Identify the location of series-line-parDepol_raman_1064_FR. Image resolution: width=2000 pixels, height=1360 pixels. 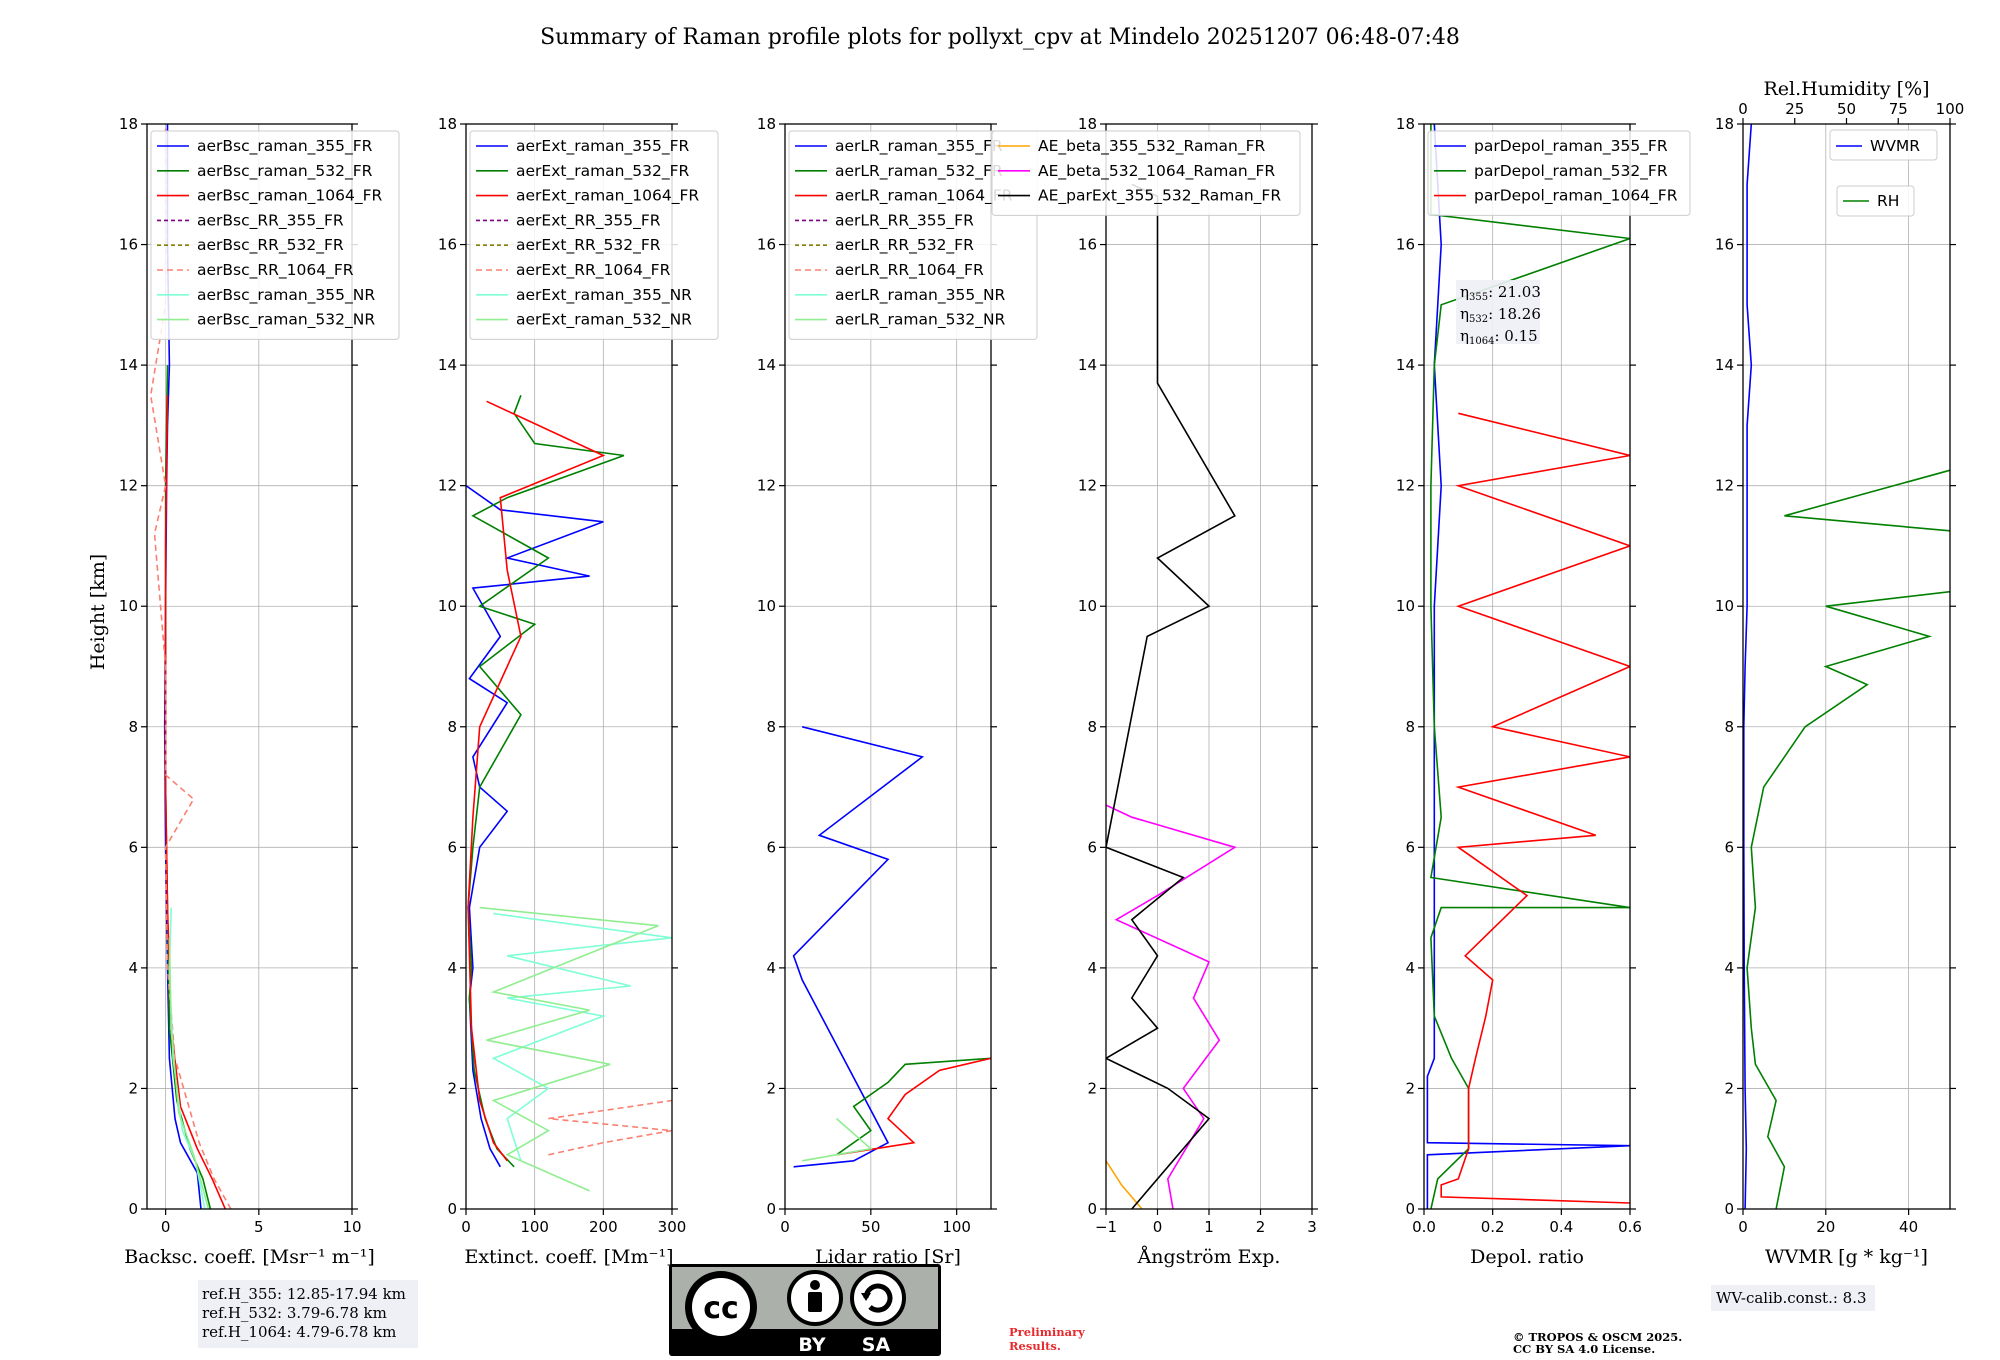
(1535, 808).